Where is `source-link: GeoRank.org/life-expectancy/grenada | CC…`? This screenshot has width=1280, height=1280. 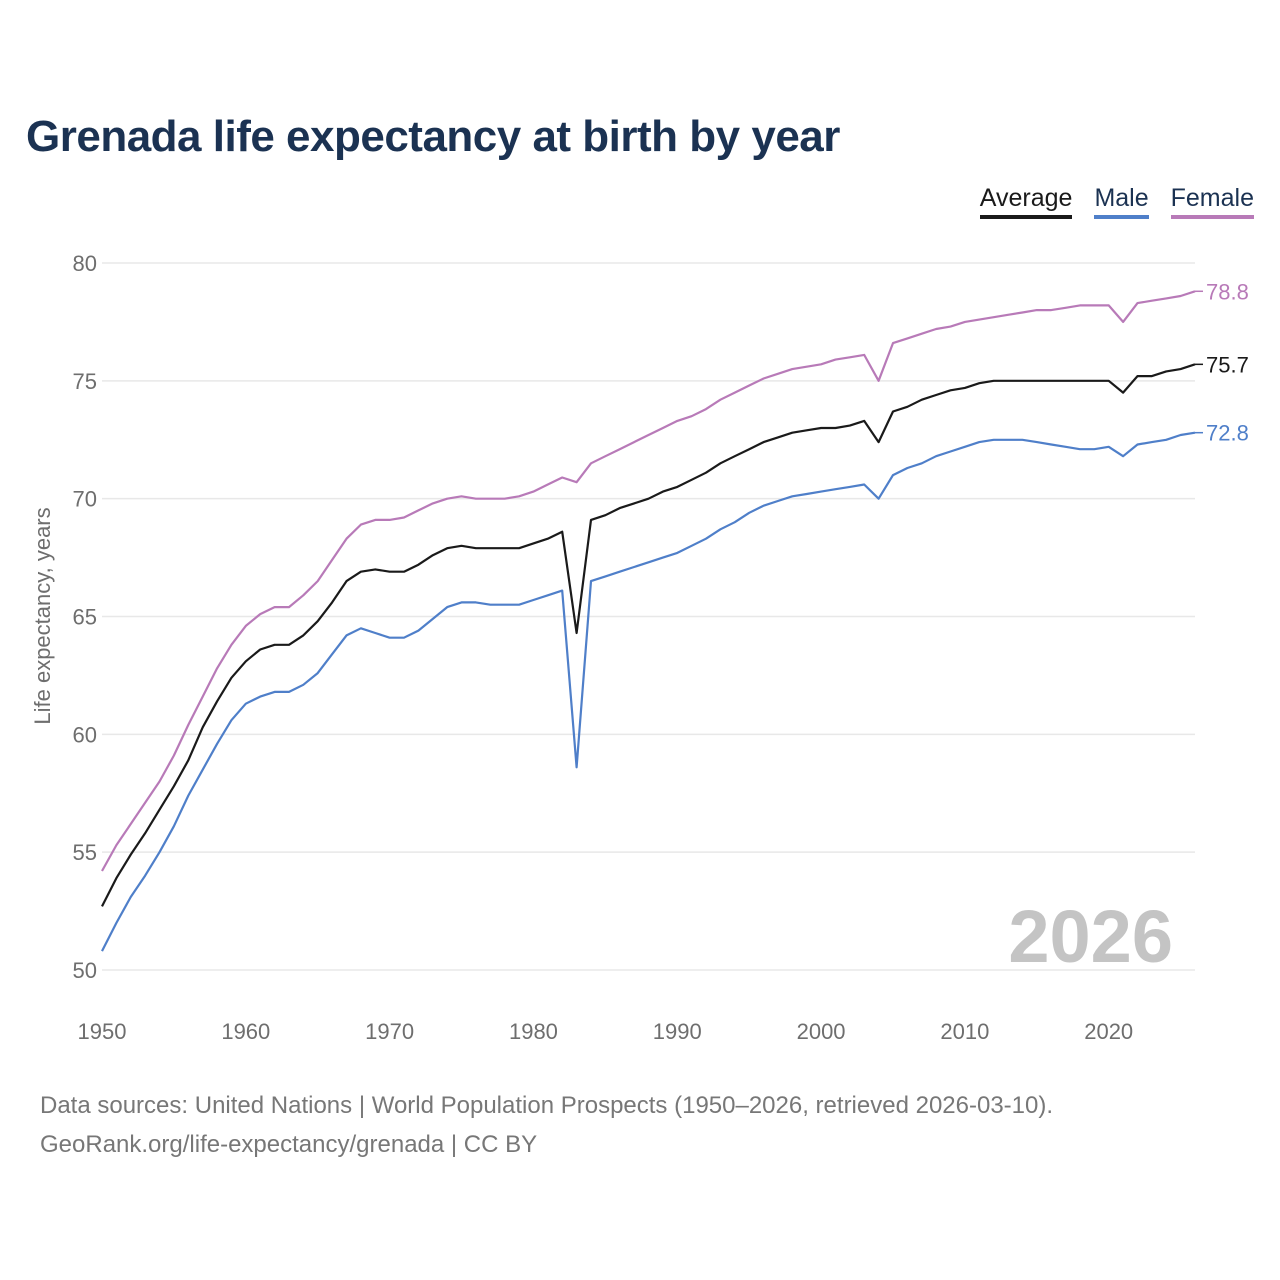 source-link: GeoRank.org/life-expectancy/grenada | CC… is located at coordinates (289, 1144).